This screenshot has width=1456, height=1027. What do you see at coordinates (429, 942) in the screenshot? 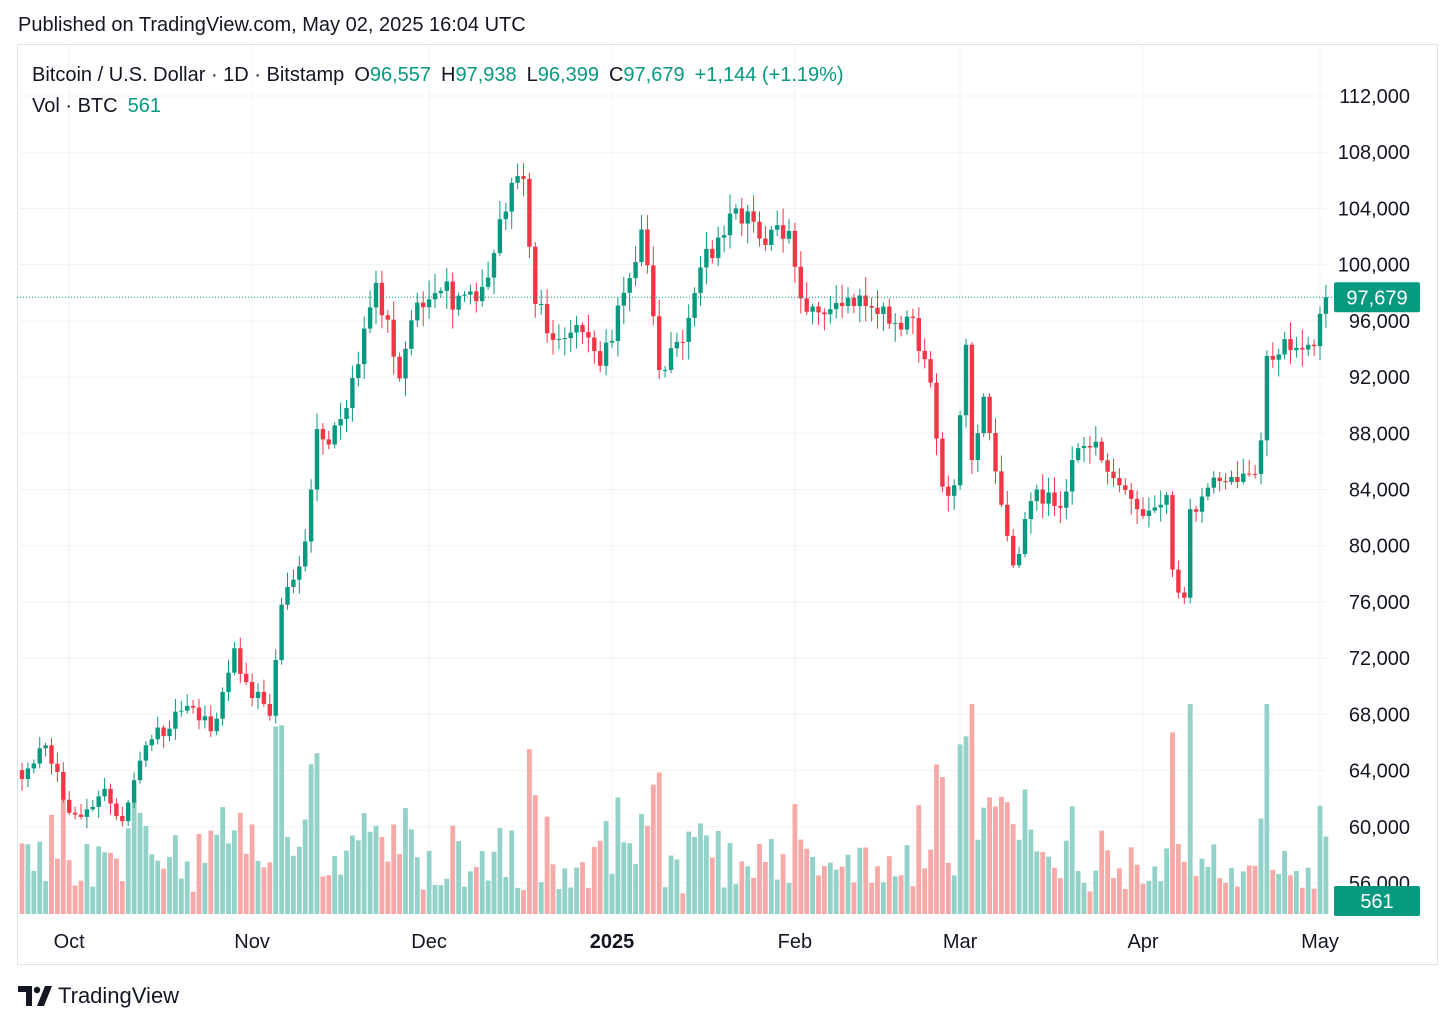
I see `x-tick-label: Dec` at bounding box center [429, 942].